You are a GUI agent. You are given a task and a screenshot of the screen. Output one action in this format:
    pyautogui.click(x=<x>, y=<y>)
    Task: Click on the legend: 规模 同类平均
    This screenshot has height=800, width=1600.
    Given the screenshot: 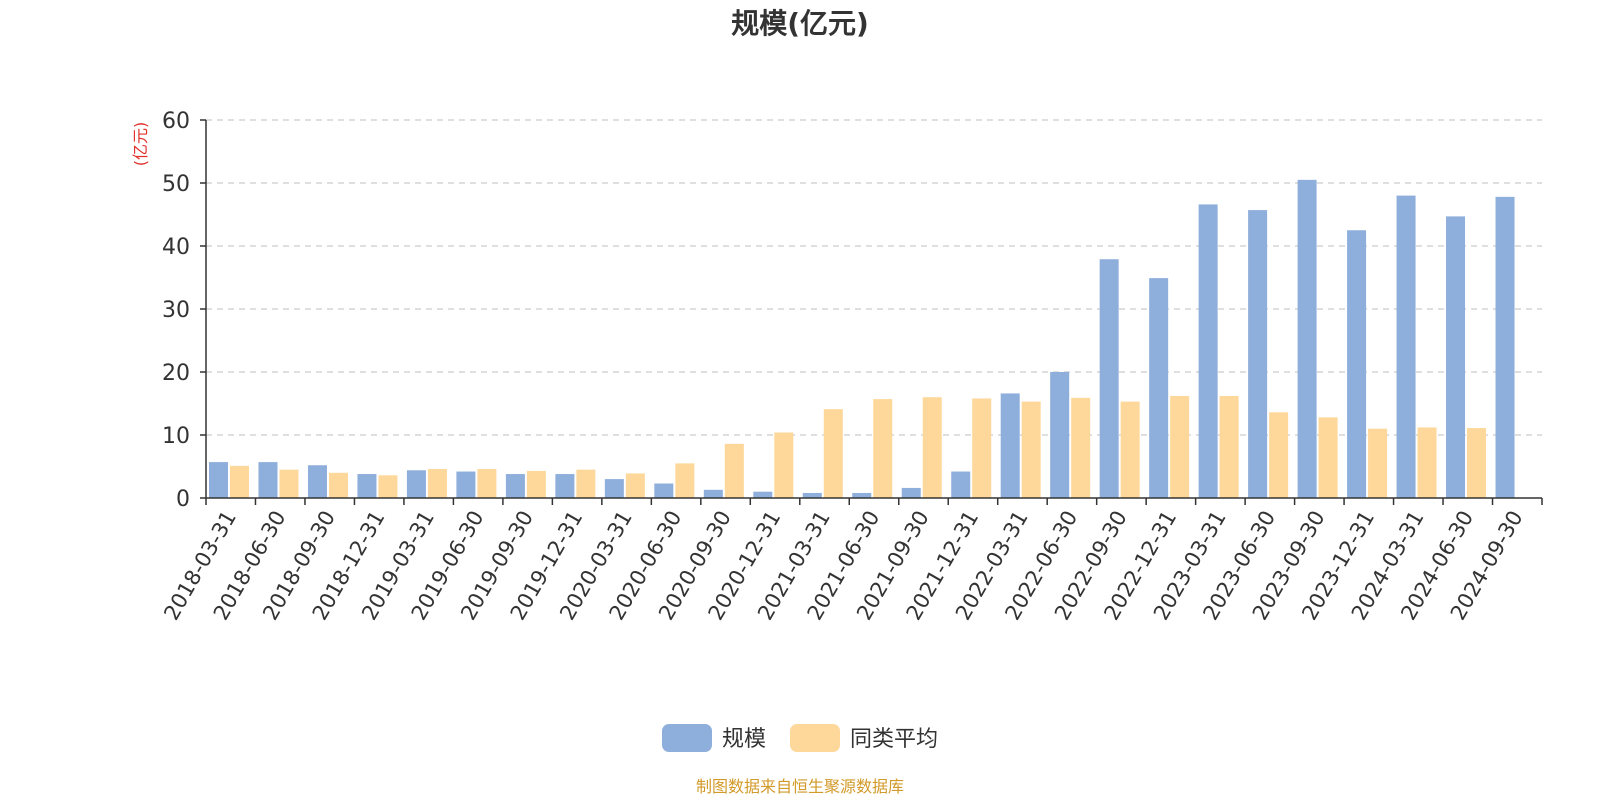 What is the action you would take?
    pyautogui.click(x=800, y=738)
    